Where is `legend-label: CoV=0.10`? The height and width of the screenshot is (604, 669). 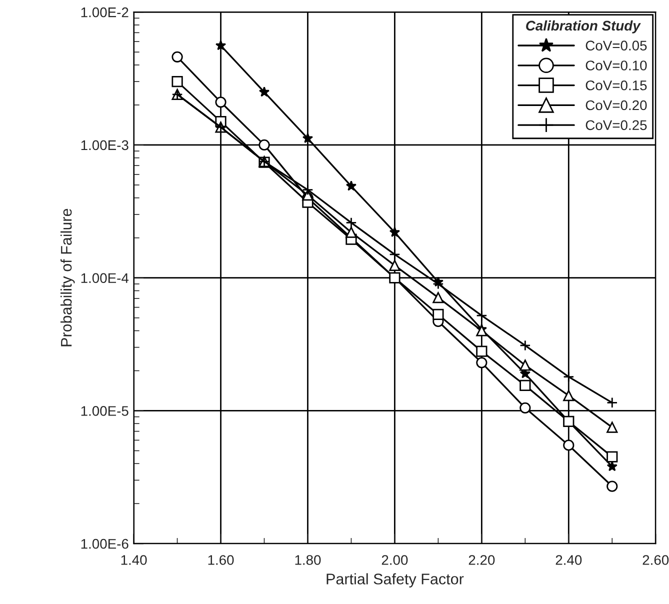
legend-label: CoV=0.10 is located at coordinates (616, 65).